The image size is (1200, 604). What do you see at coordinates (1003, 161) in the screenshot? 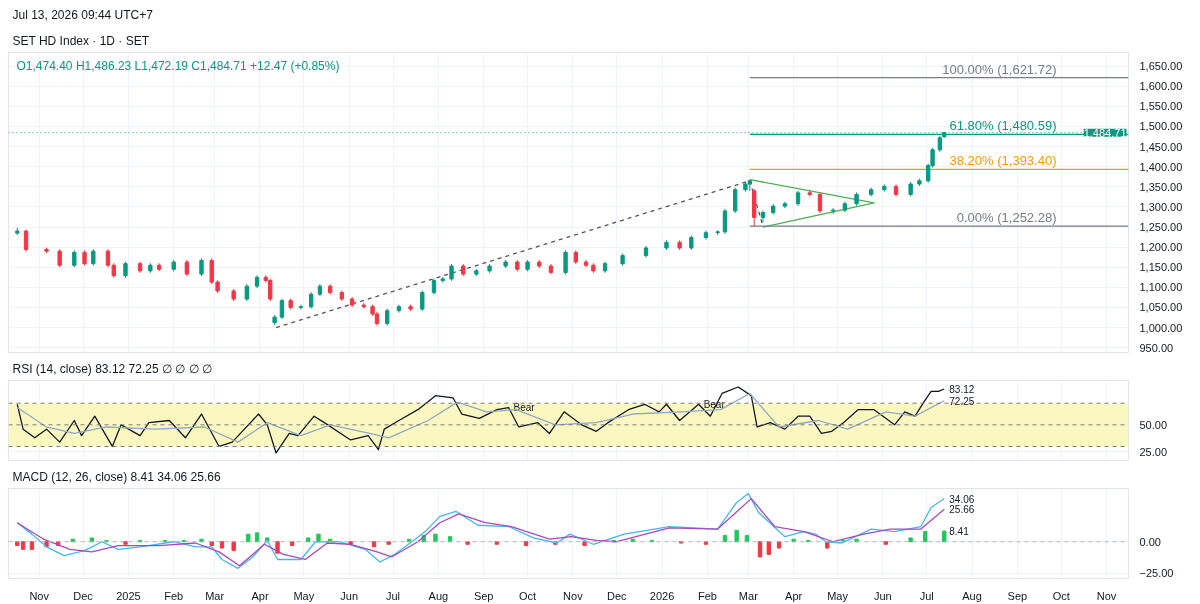
I see `series-label: 38.20% (1,393.40)` at bounding box center [1003, 161].